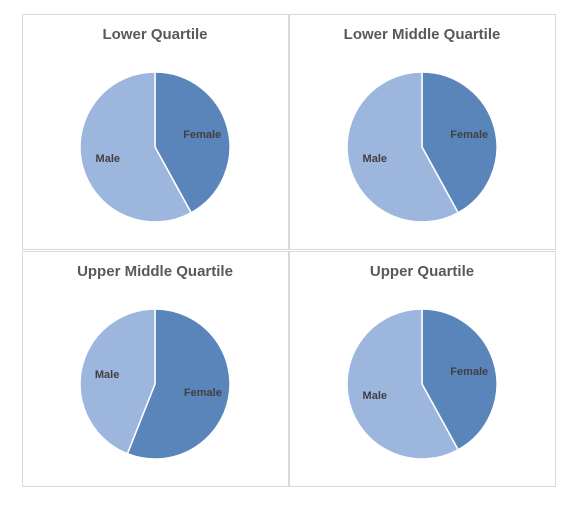 This screenshot has height=507, width=579. I want to click on chart-title: Upper Quartile, so click(422, 271).